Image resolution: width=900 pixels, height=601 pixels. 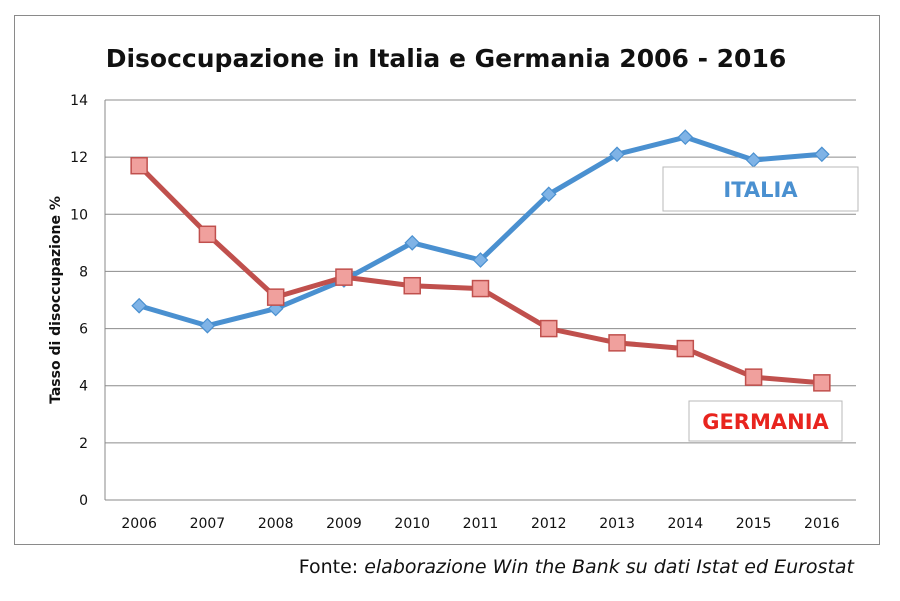 What do you see at coordinates (79, 301) in the screenshot?
I see `y-tick-labels: 0 2 4 6 8 10 12 14` at bounding box center [79, 301].